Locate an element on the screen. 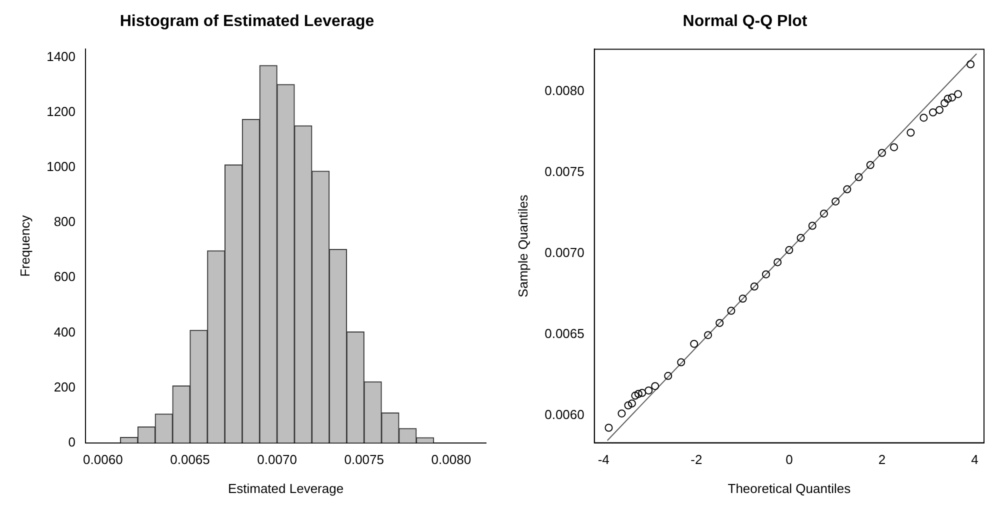 This screenshot has width=996, height=515. y-axis-title: Frequency is located at coordinates (24, 245).